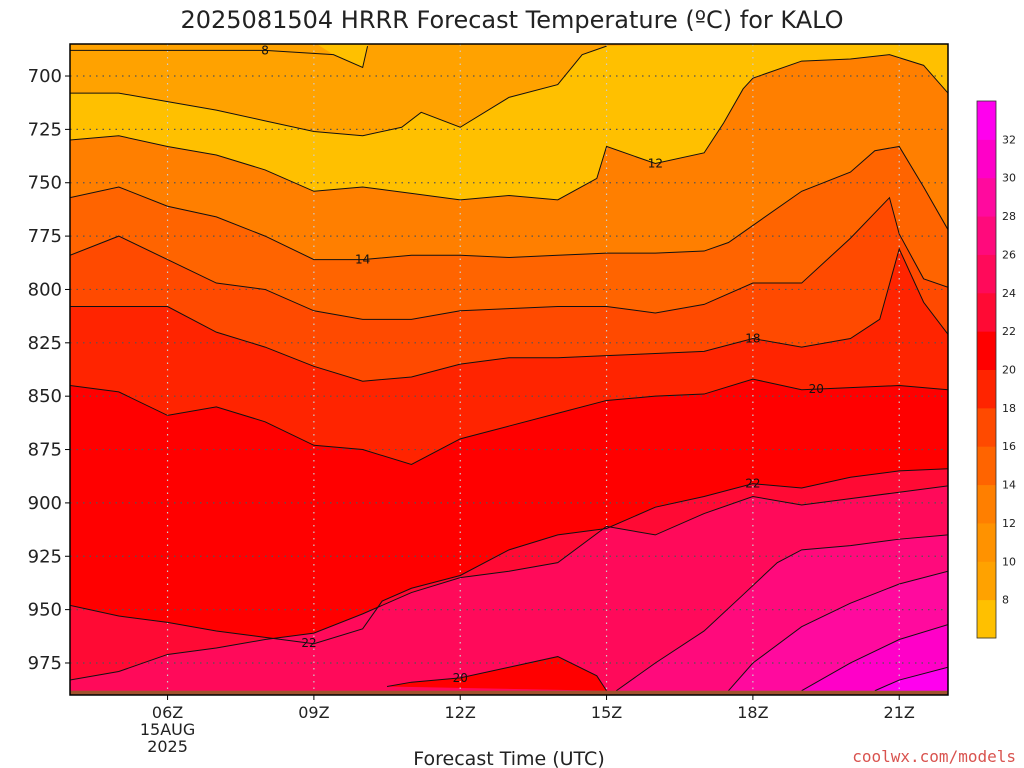  What do you see at coordinates (509, 692) in the screenshot?
I see `ground-layer` at bounding box center [509, 692].